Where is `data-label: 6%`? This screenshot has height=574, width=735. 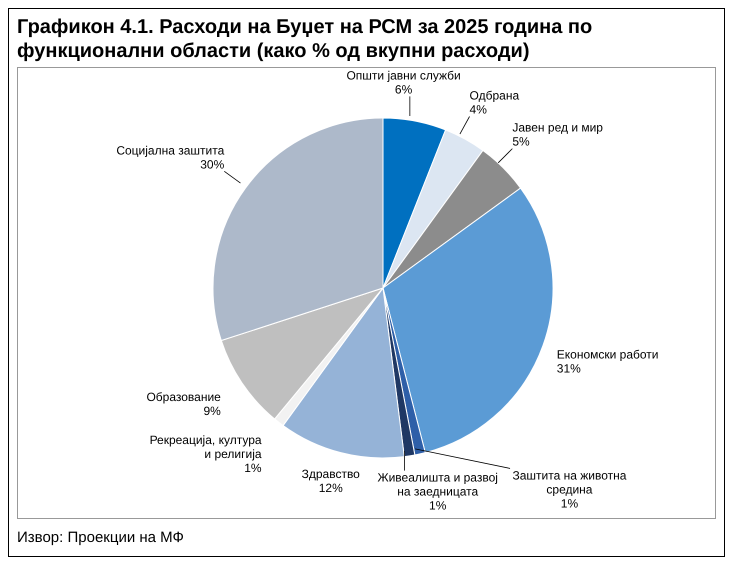
data-label: 6% is located at coordinates (403, 89).